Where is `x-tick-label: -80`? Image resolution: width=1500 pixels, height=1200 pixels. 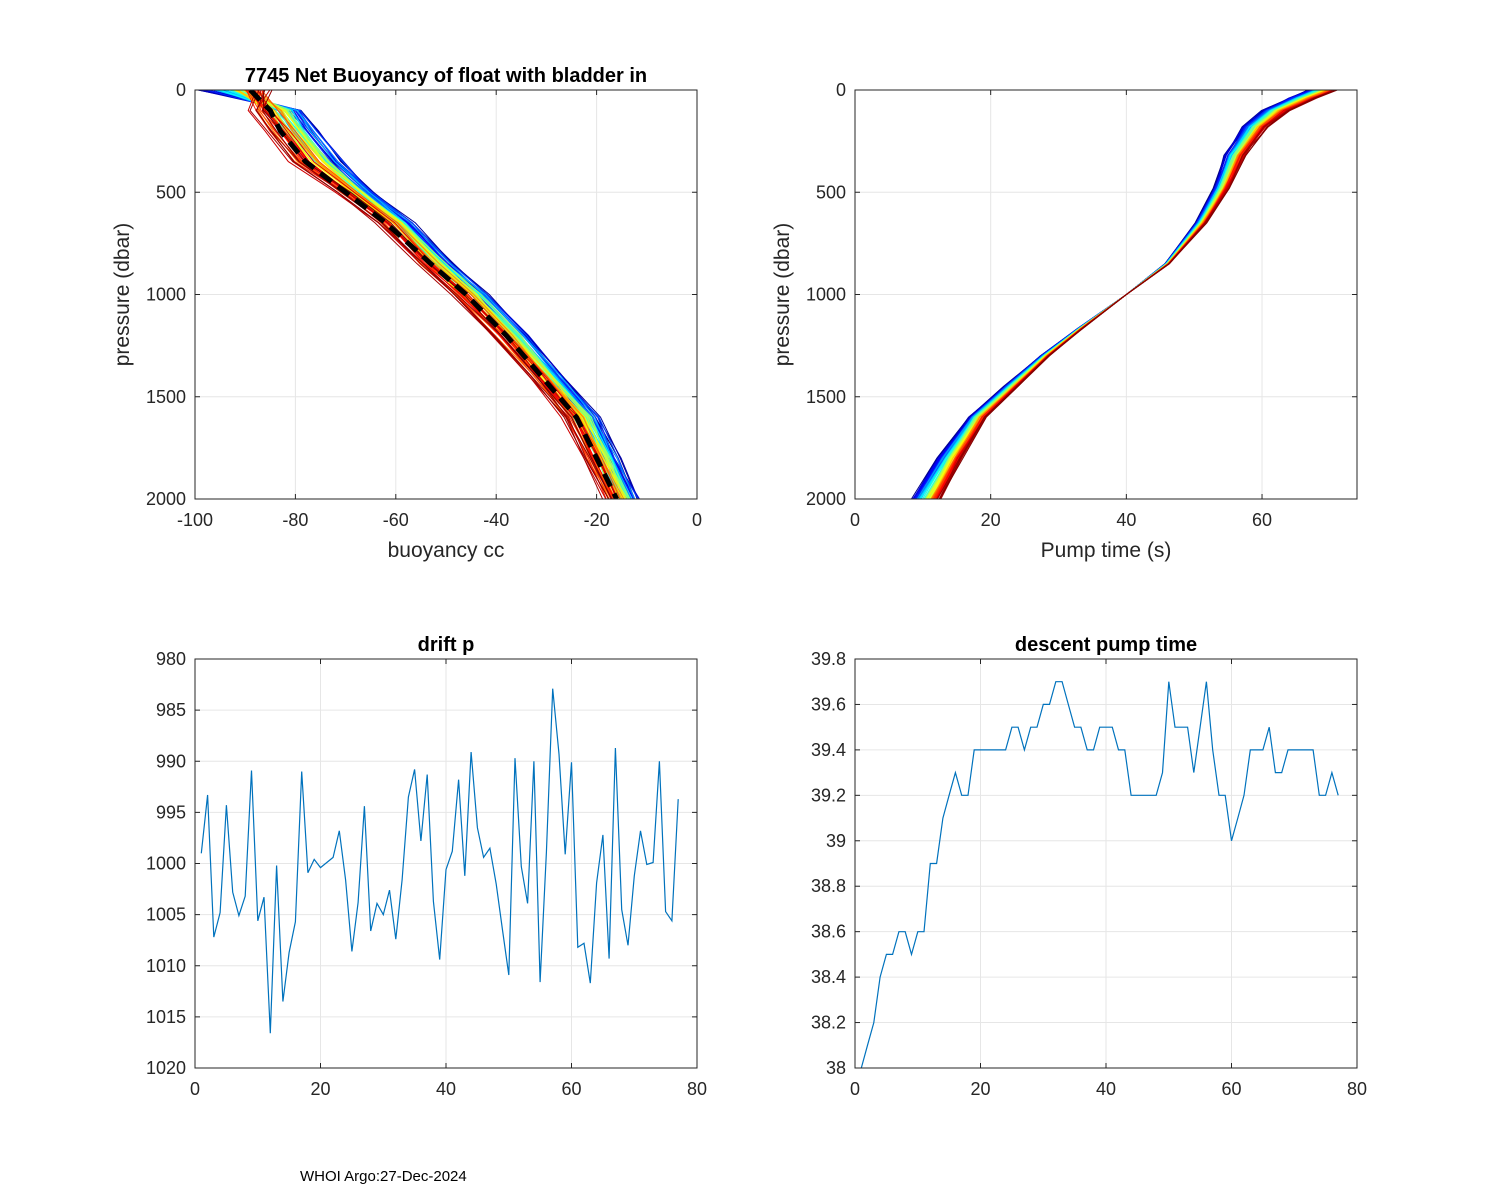
x-tick-label: -80 is located at coordinates (295, 520).